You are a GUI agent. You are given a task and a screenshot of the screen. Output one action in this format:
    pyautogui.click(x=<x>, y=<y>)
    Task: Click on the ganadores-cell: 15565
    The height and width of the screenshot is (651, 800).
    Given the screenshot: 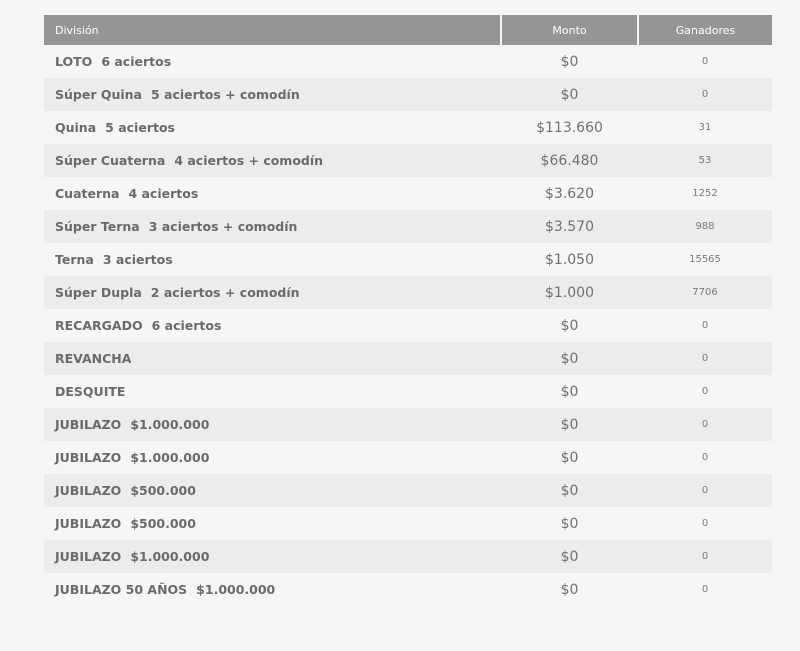 What is the action you would take?
    pyautogui.click(x=705, y=259)
    